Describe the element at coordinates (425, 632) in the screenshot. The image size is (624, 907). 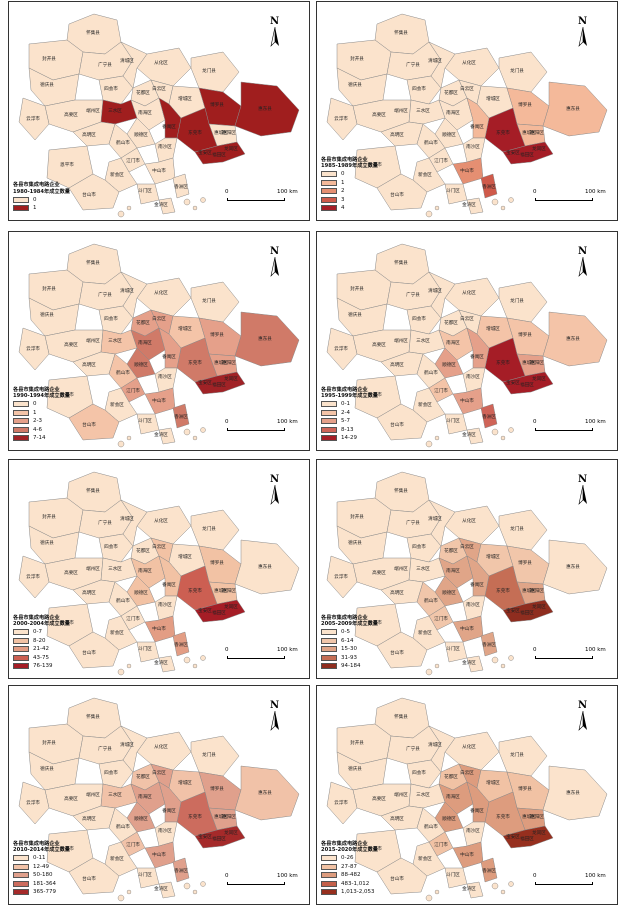
I see `place-label: 新会区` at that location.